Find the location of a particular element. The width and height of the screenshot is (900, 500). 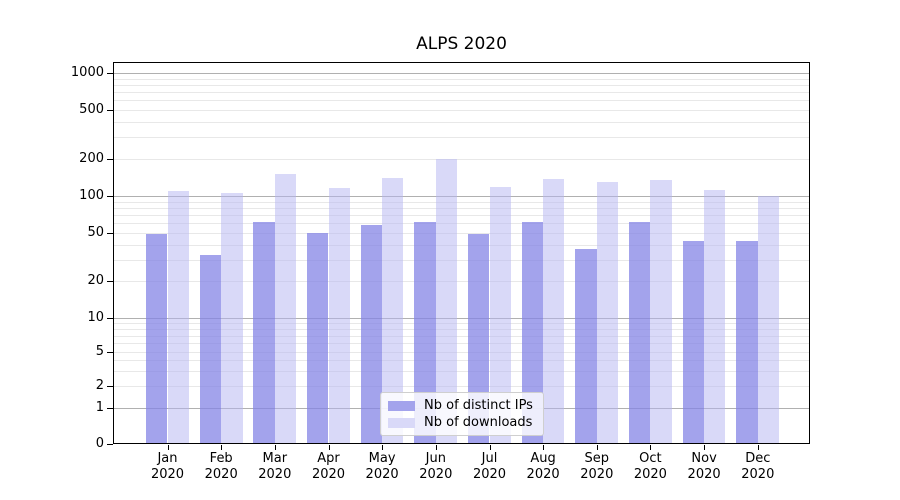

bar-downloads-mar is located at coordinates (285, 308).